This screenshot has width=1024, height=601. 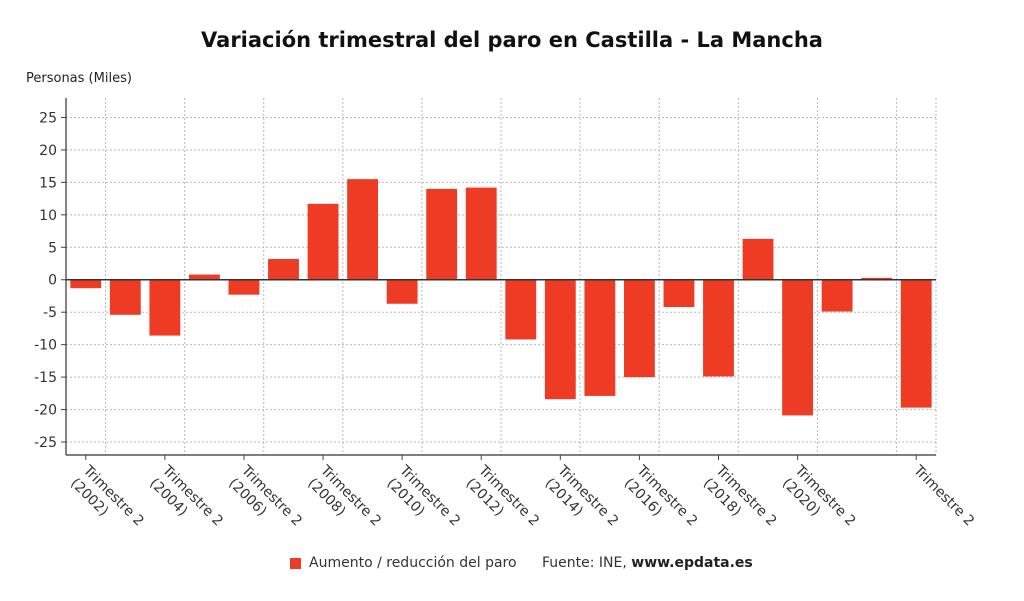 I want to click on x-tick-label-line1: Trimestre 2, so click(x=944, y=496).